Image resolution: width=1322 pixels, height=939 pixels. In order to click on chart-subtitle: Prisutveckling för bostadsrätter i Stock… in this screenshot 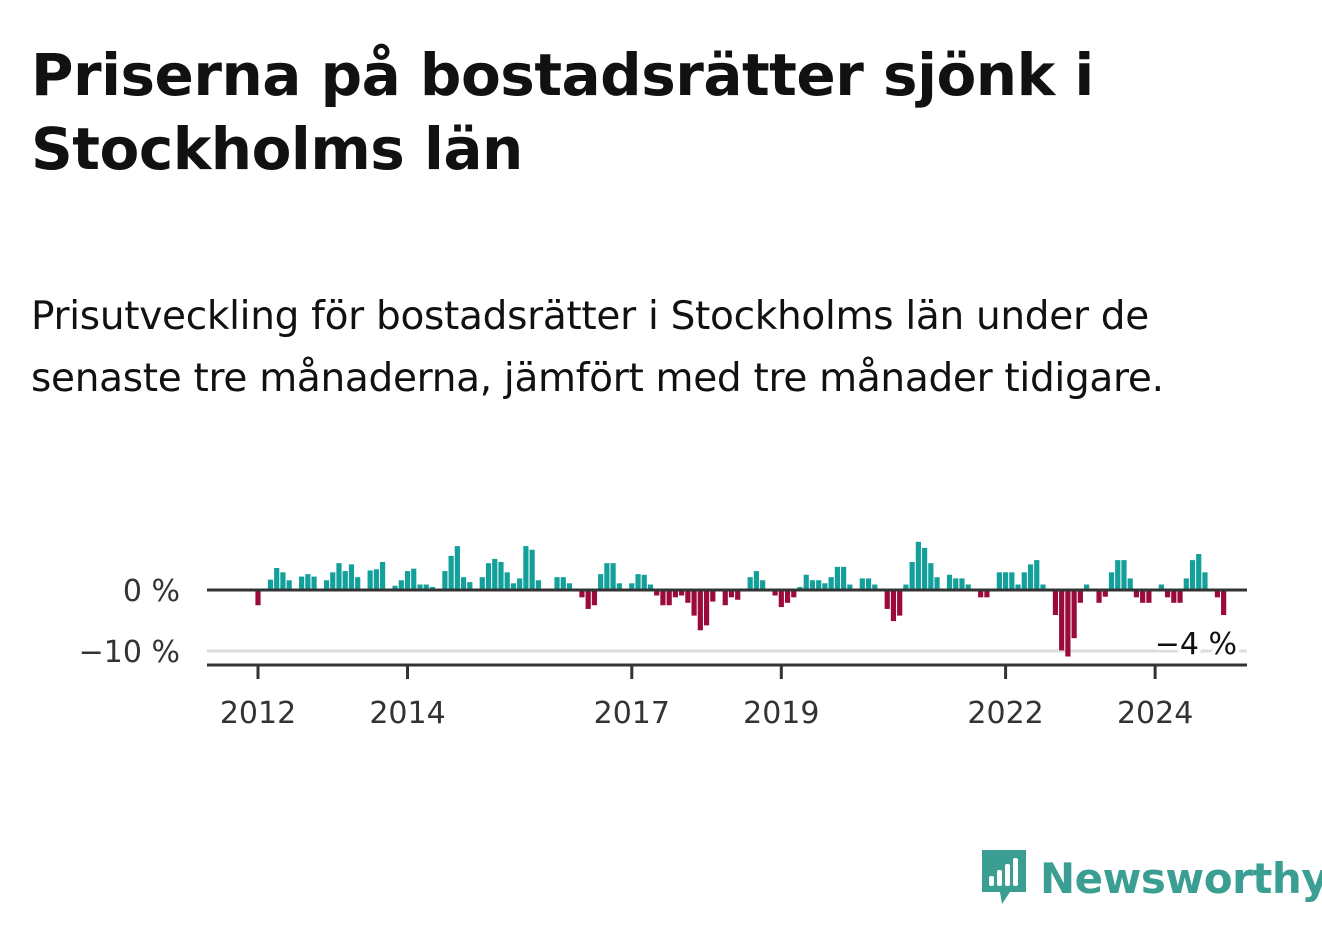, I will do `click(597, 347)`.